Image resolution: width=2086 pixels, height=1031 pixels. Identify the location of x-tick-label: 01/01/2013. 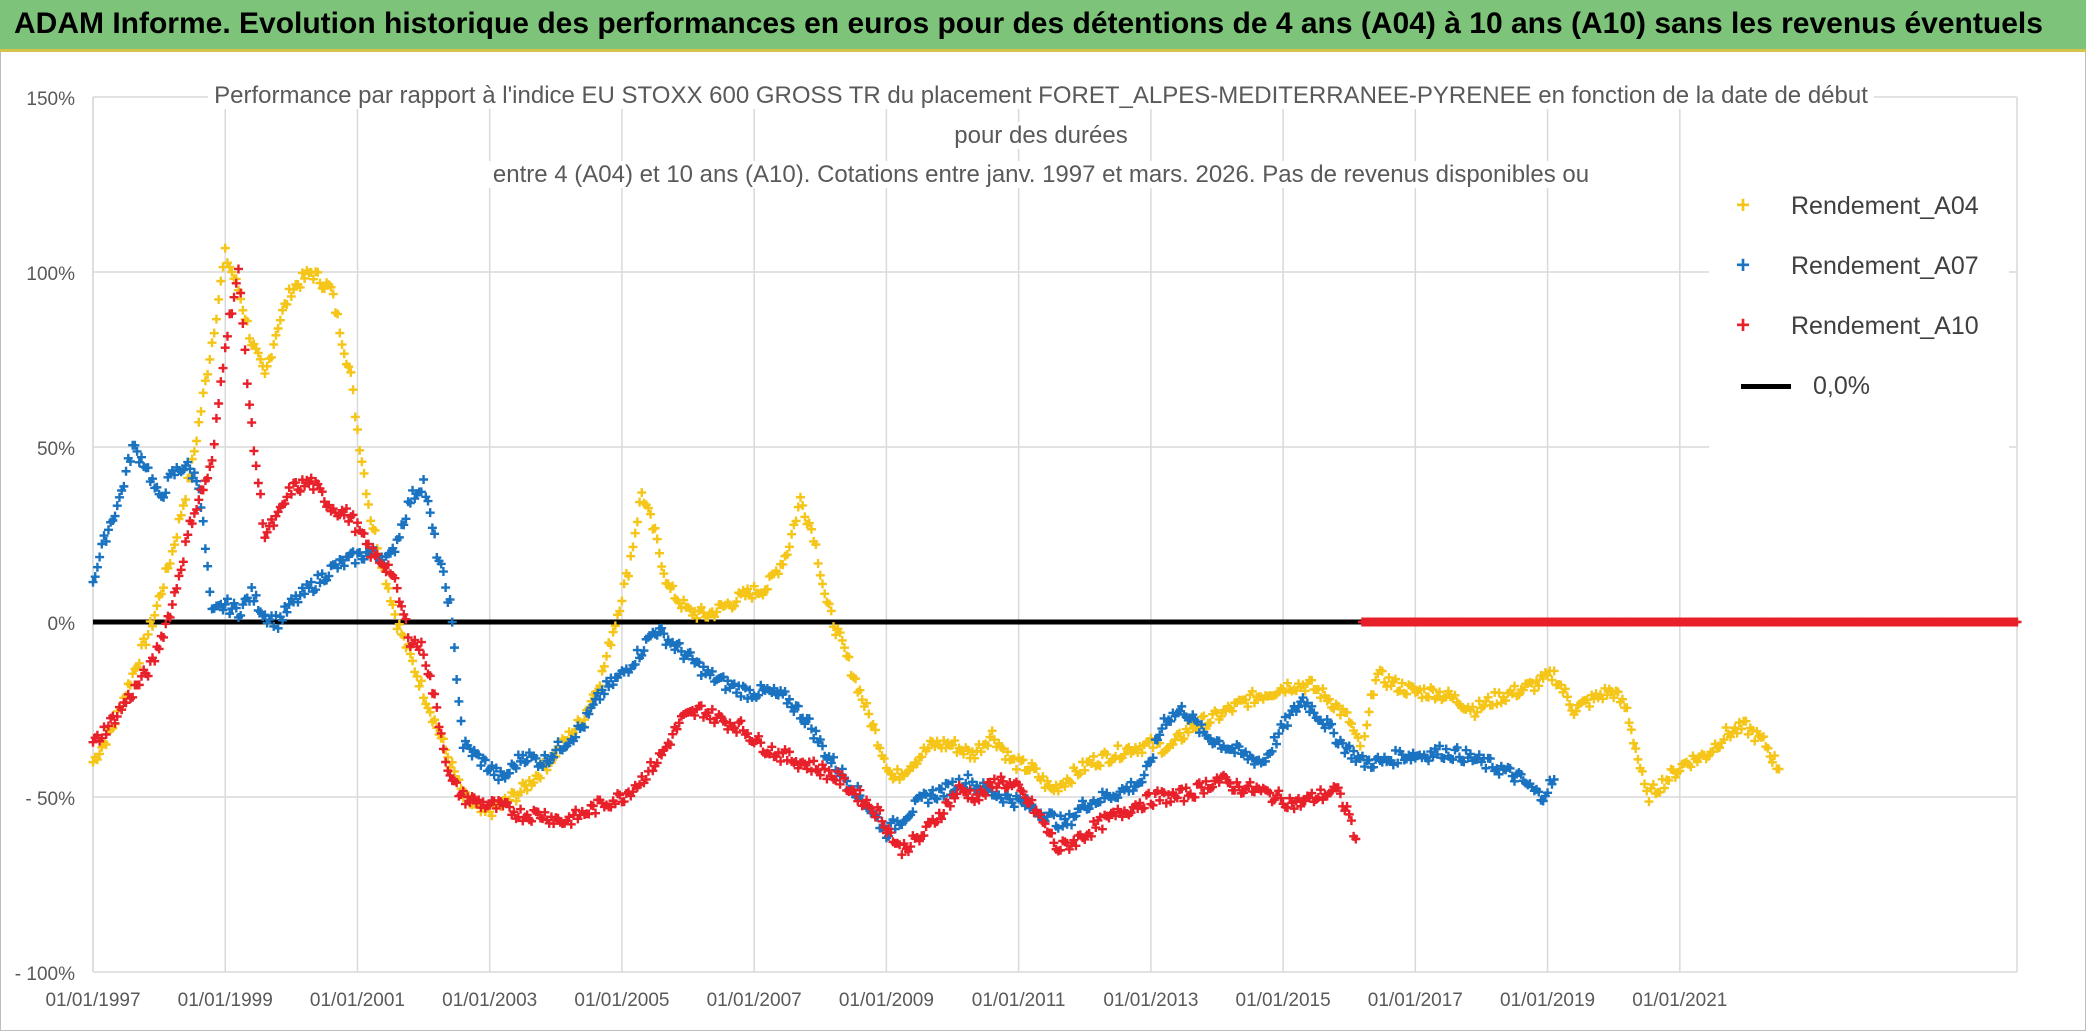
(1150, 1000).